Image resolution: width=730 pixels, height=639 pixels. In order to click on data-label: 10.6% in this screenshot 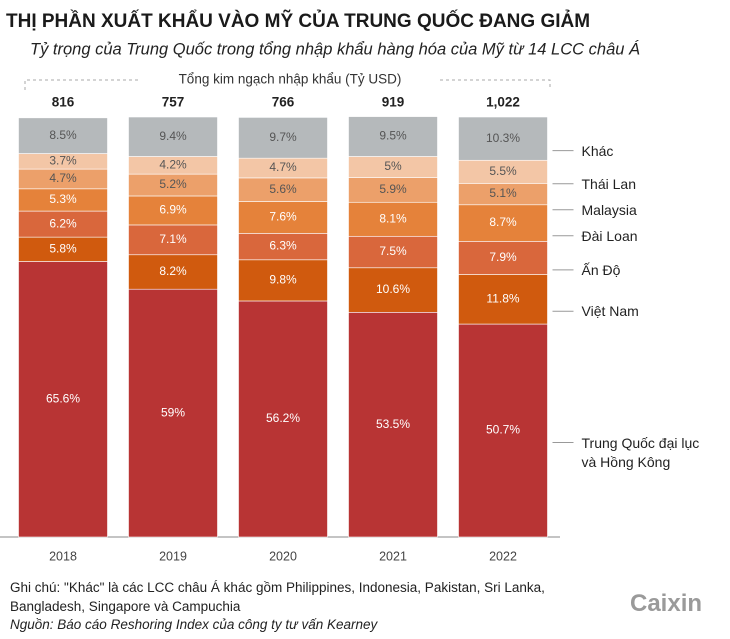, I will do `click(393, 289)`.